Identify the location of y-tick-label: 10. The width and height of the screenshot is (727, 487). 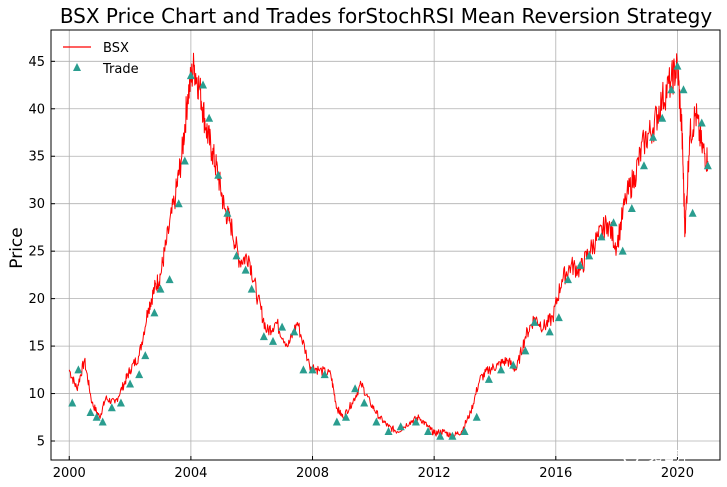
(36, 394).